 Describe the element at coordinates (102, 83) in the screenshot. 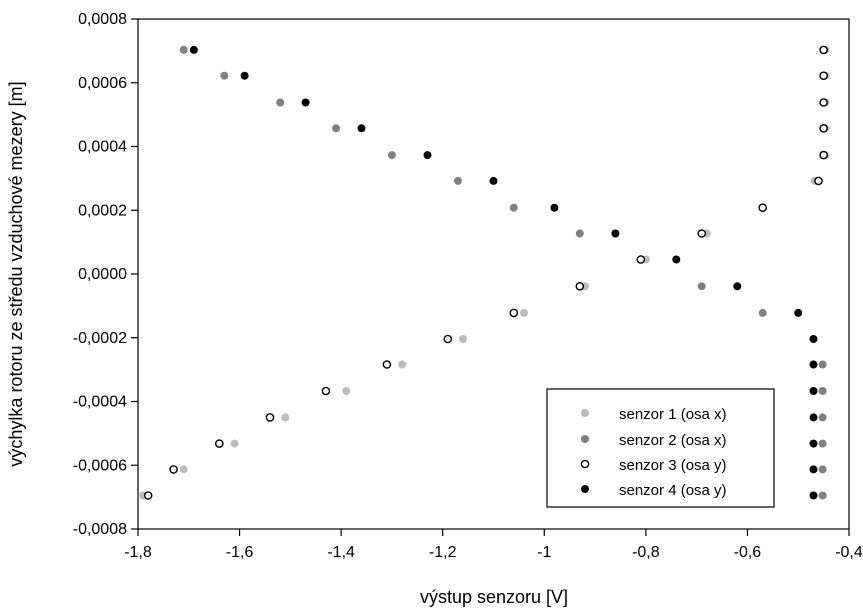

I see `y-tick-label: 0,0006` at that location.